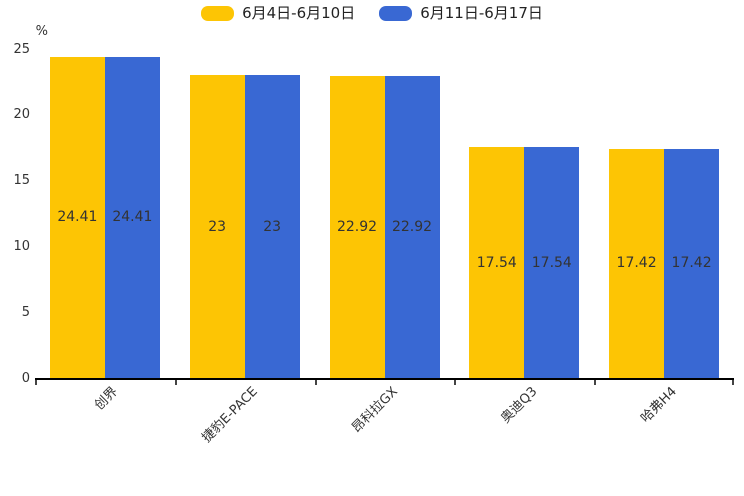 This screenshot has width=744, height=496. What do you see at coordinates (106, 399) in the screenshot?
I see `x-category-label-0: 创界` at bounding box center [106, 399].